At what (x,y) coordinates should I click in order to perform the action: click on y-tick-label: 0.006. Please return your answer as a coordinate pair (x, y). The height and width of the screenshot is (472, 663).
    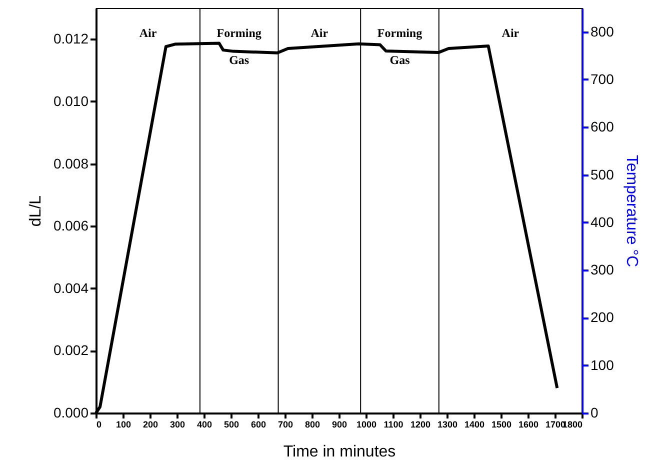
    Looking at the image, I should click on (71, 226).